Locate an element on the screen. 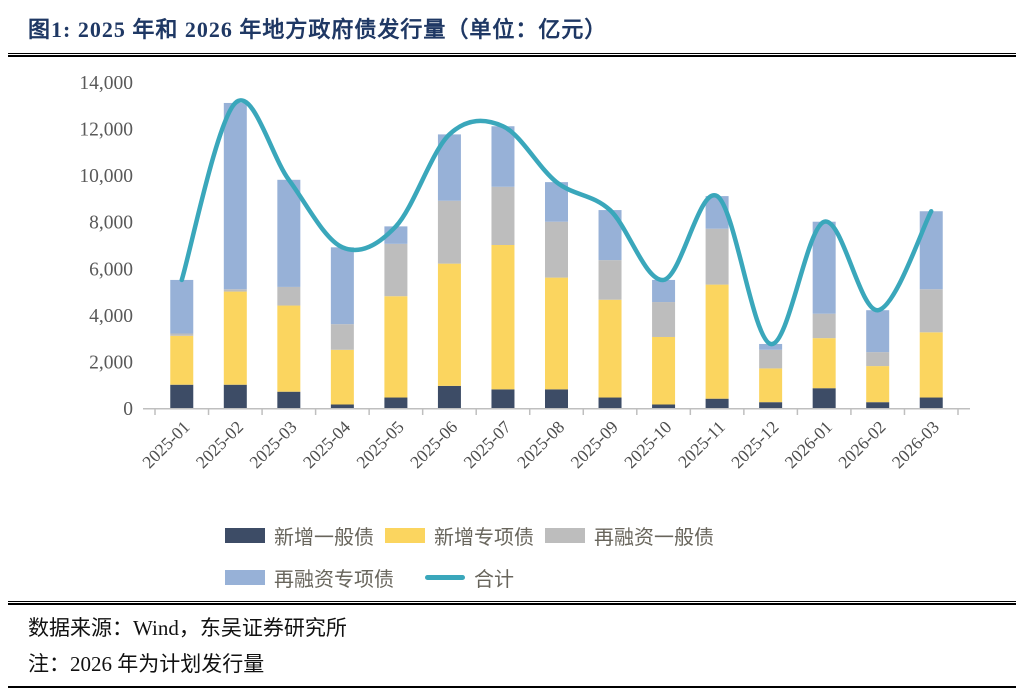  legend-label: 合计 is located at coordinates (494, 579).